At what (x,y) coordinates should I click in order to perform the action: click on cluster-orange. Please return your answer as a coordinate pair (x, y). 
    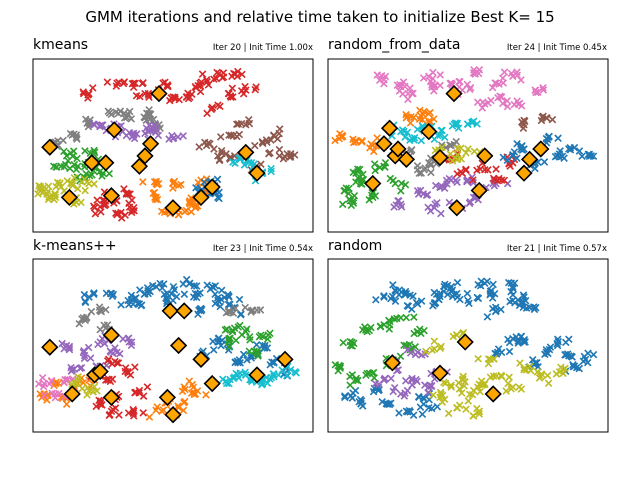
    Looking at the image, I should click on (384, 131).